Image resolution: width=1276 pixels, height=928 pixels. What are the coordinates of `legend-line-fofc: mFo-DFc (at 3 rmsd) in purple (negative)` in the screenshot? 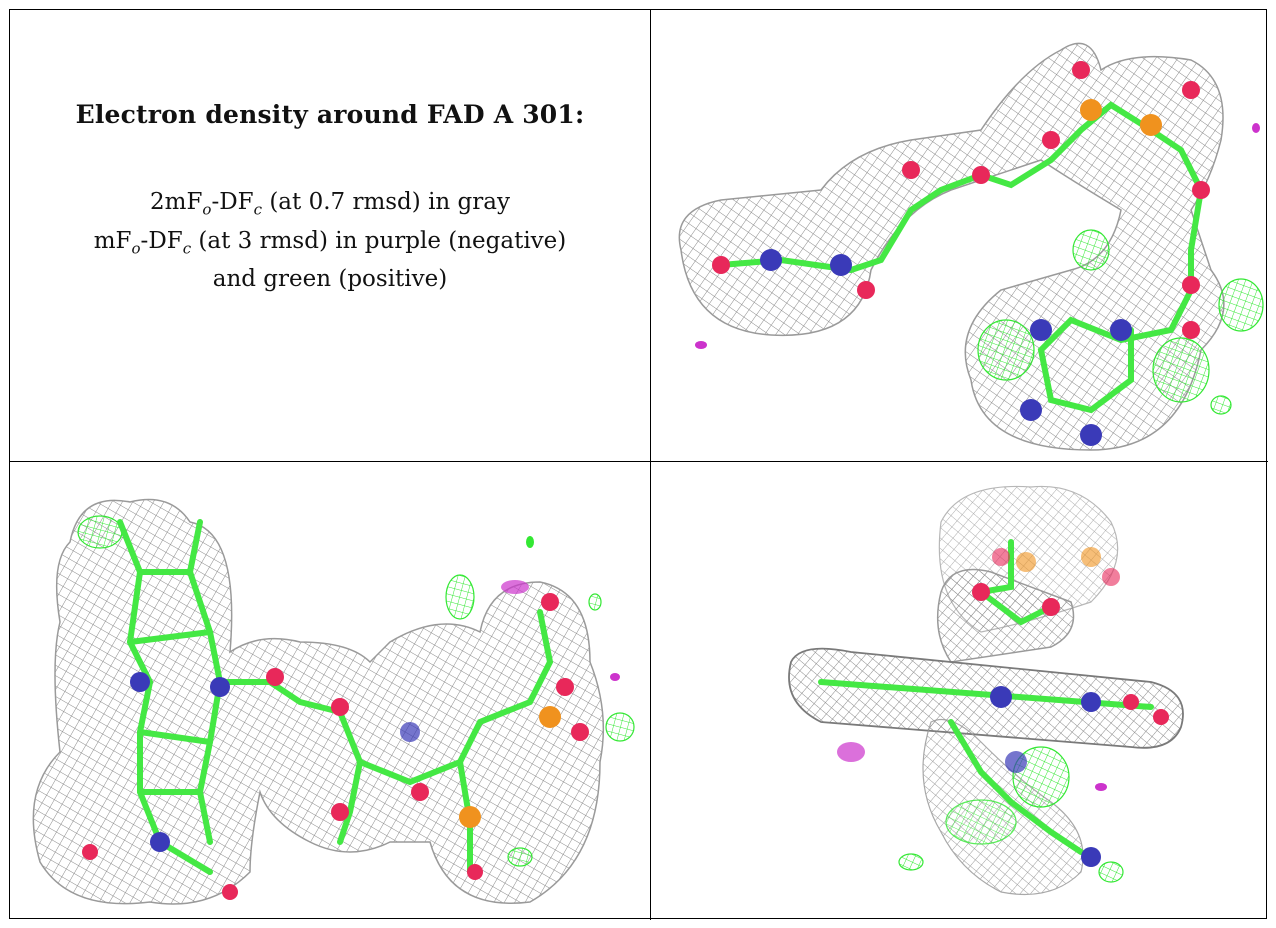 It's located at (330, 242).